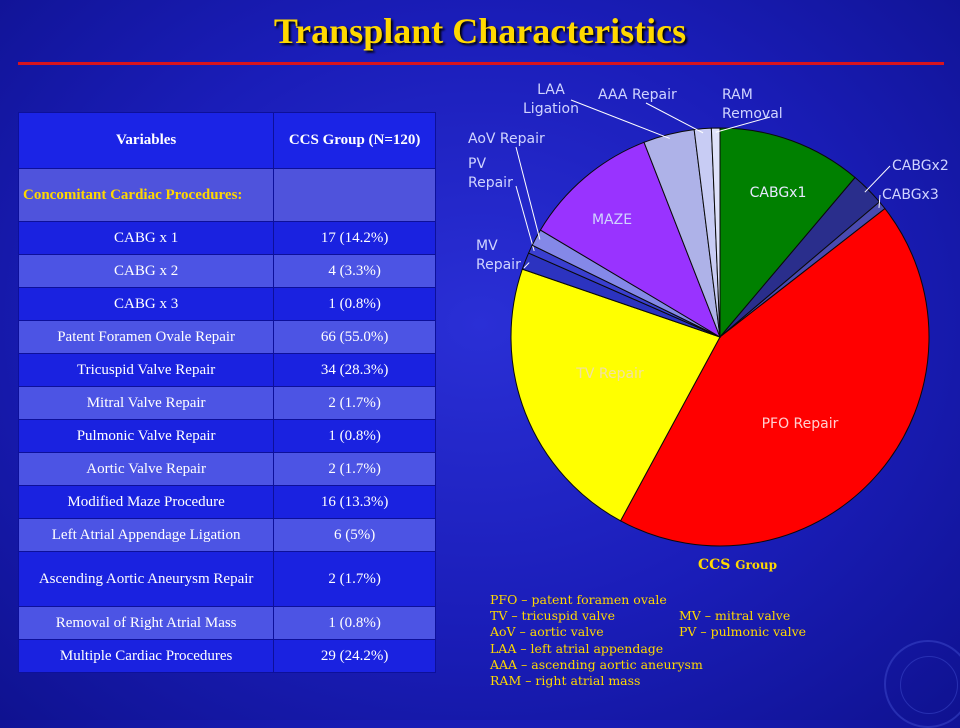 This screenshot has width=960, height=728. Describe the element at coordinates (146, 656) in the screenshot. I see `row-label: Multiple Cardiac Procedures` at that location.